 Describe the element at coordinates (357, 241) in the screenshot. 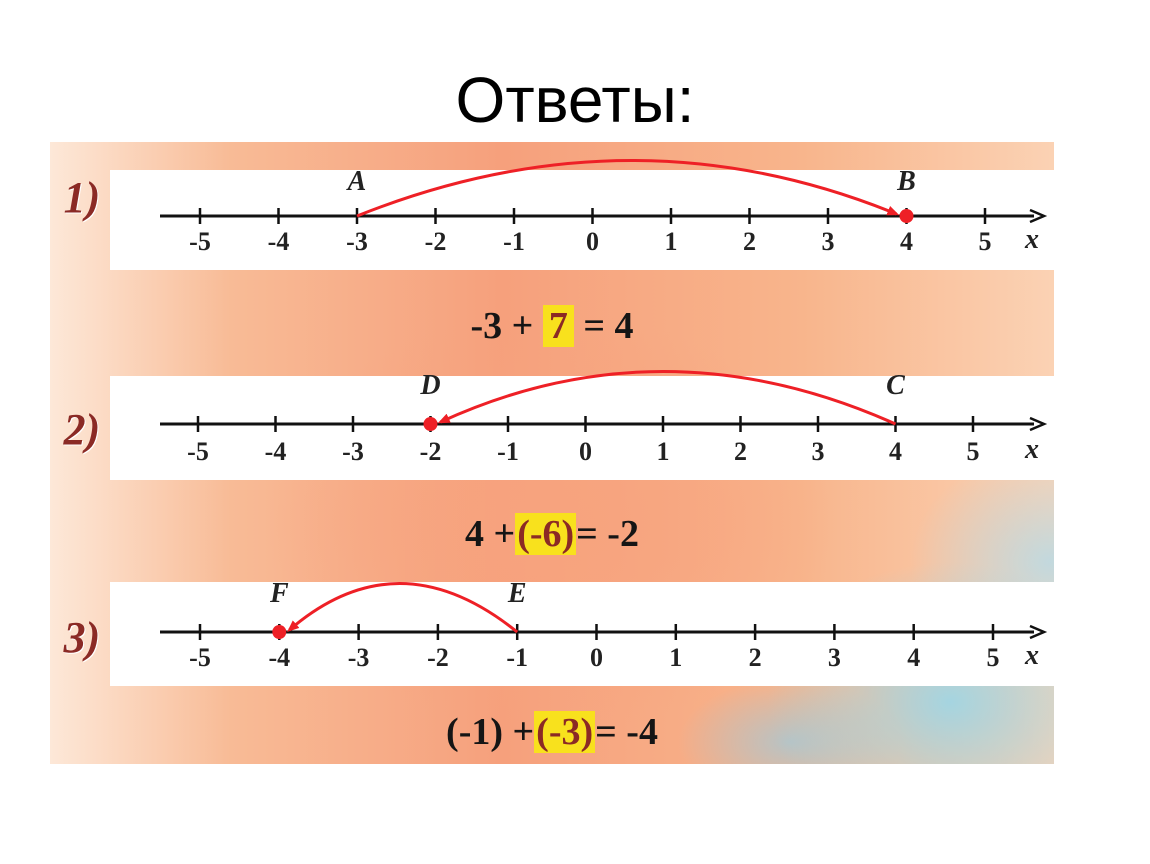

I see `task-1-tick-label: -3` at that location.